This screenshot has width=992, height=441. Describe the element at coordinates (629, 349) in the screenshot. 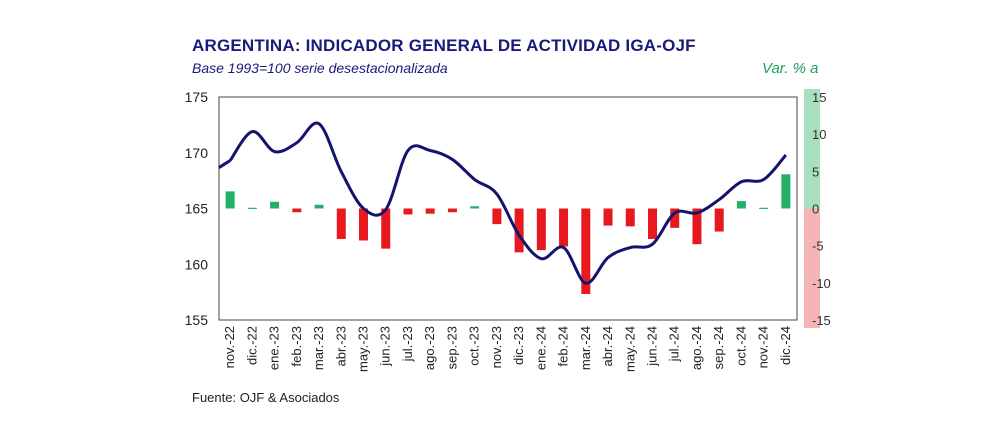

I see `x-tick-label: may.-24` at that location.